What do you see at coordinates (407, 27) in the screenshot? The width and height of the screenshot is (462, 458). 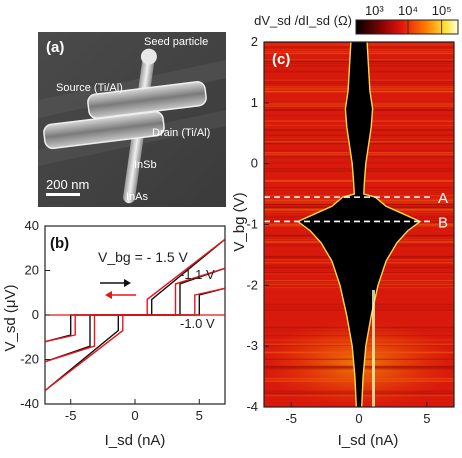 I see `colorbar` at bounding box center [407, 27].